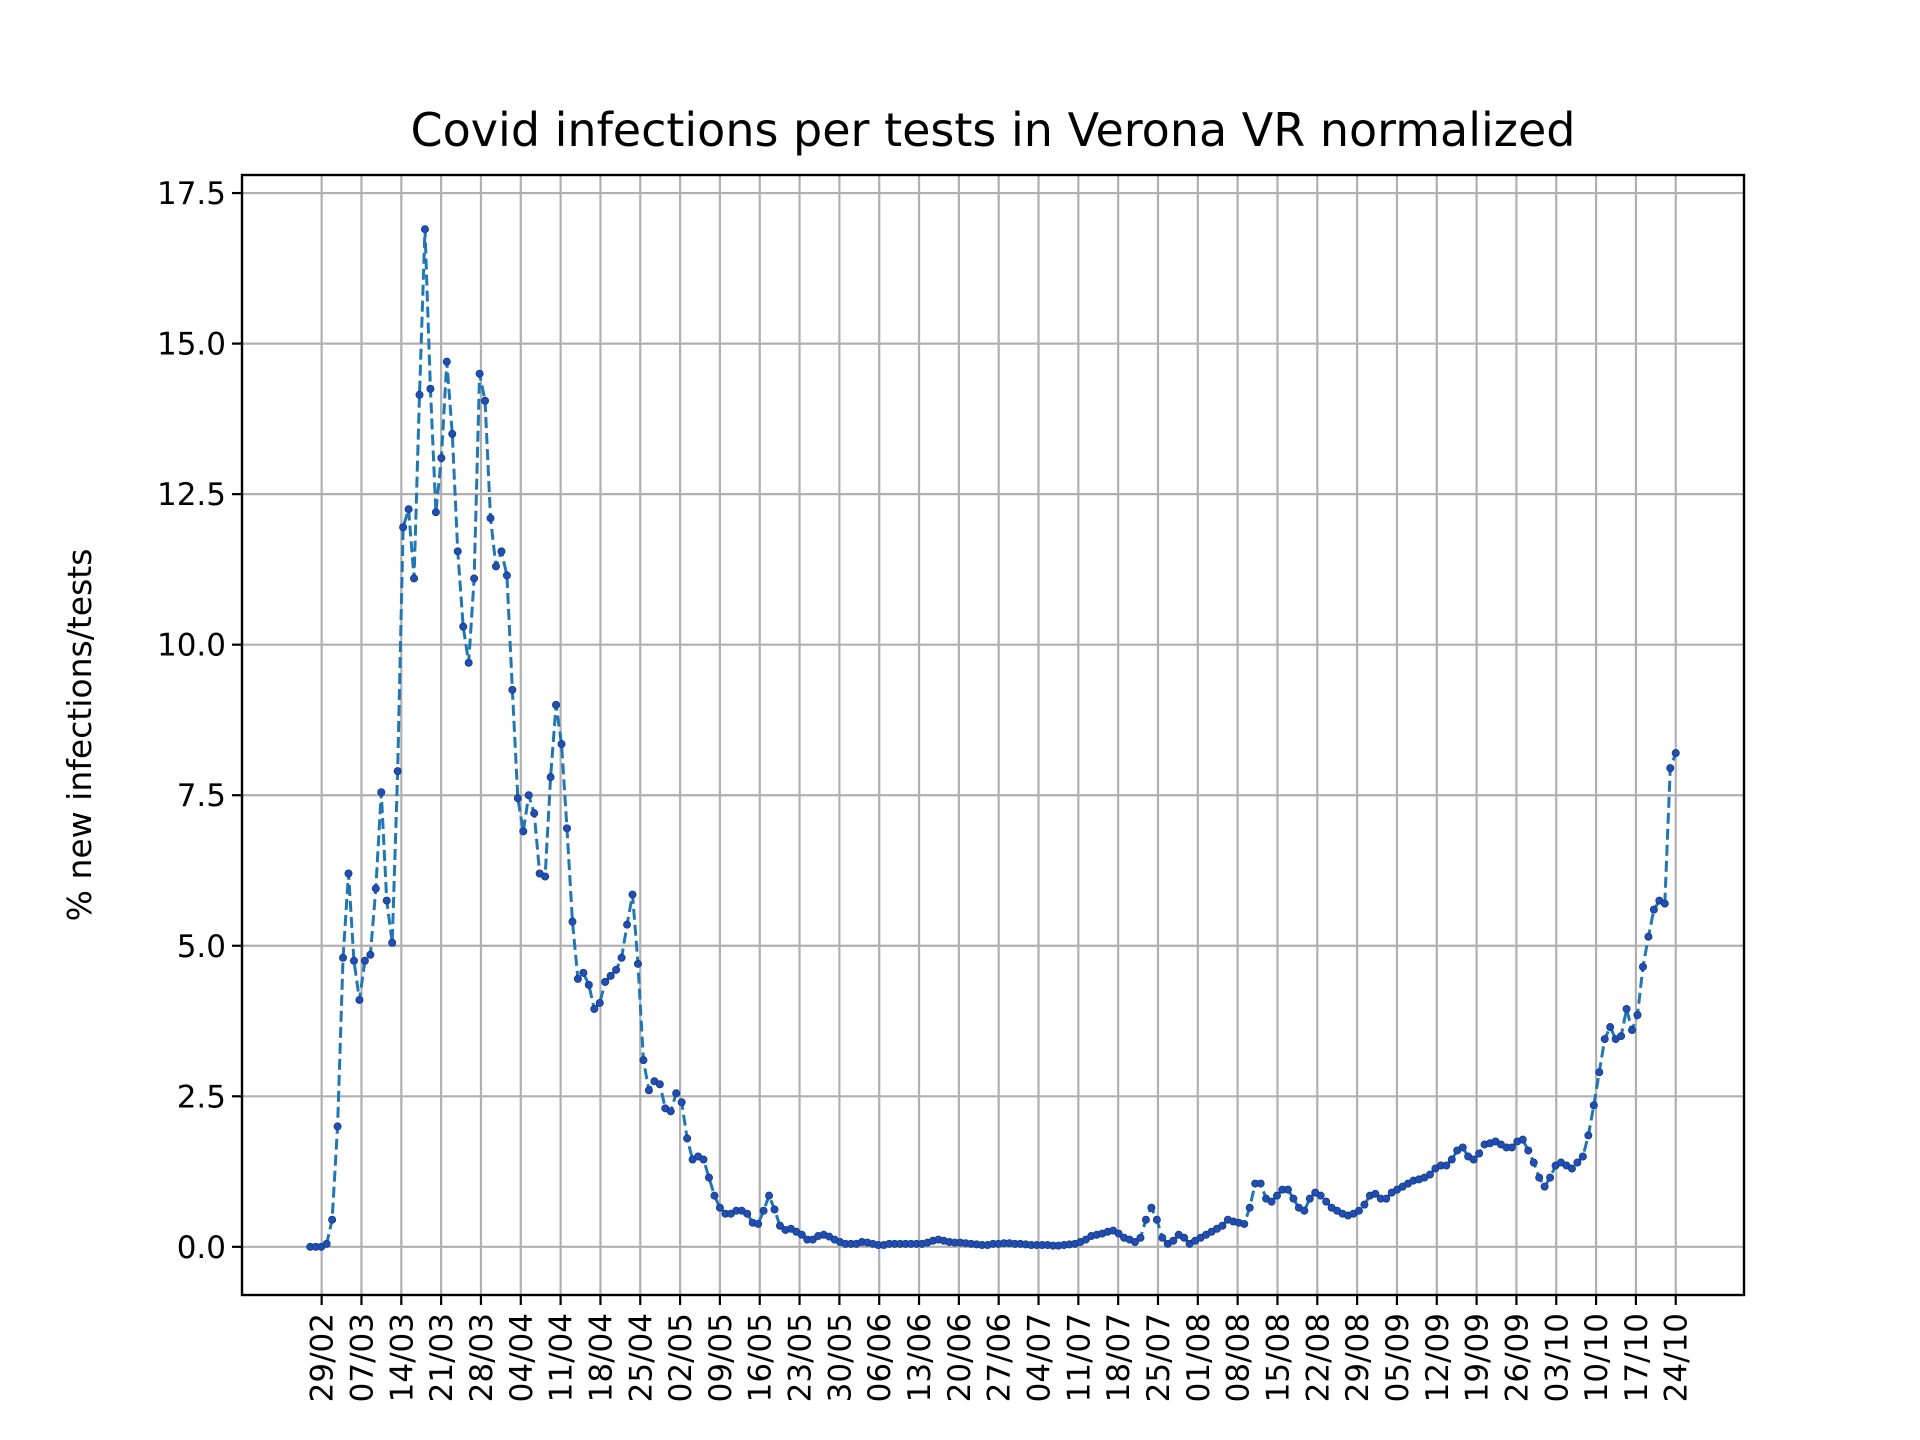  I want to click on x-tick-label: 03/10, so click(1557, 1357).